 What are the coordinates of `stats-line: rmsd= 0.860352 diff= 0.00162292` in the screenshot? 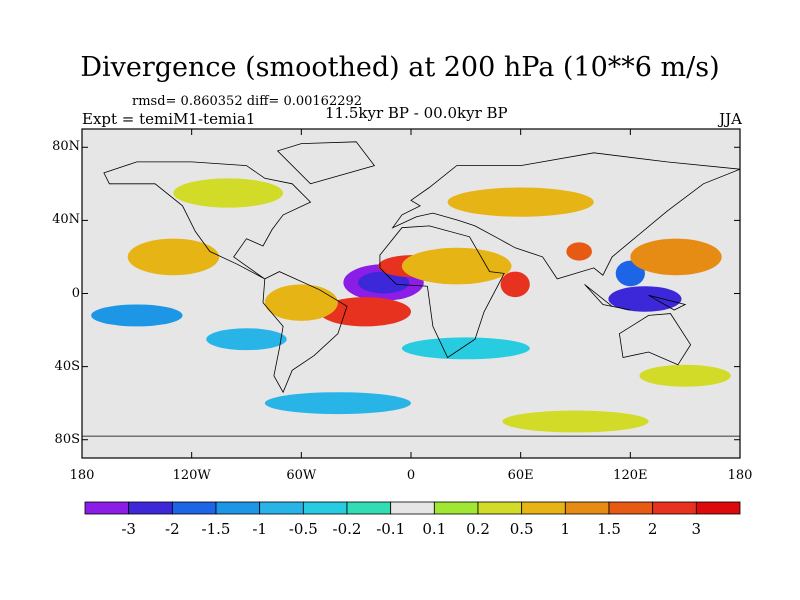 It's located at (247, 101).